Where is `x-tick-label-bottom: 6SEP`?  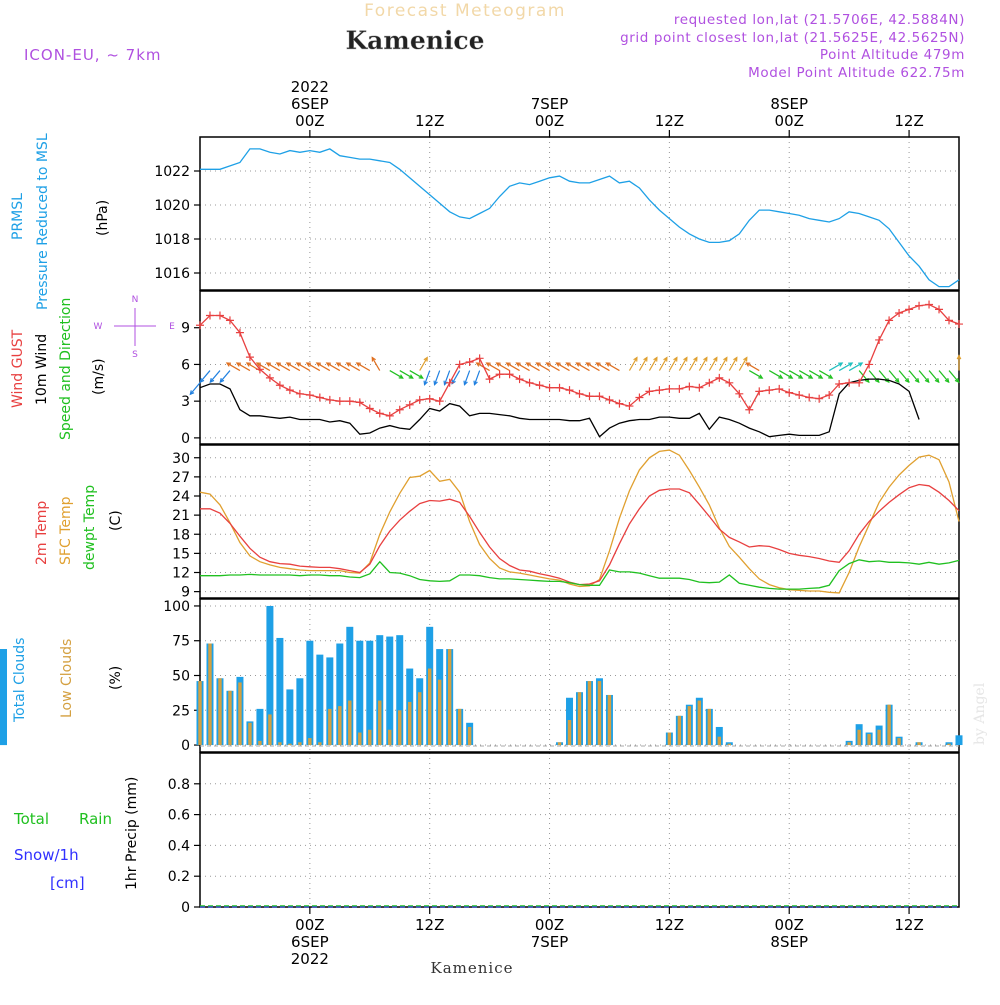 x-tick-label-bottom: 6SEP is located at coordinates (310, 942).